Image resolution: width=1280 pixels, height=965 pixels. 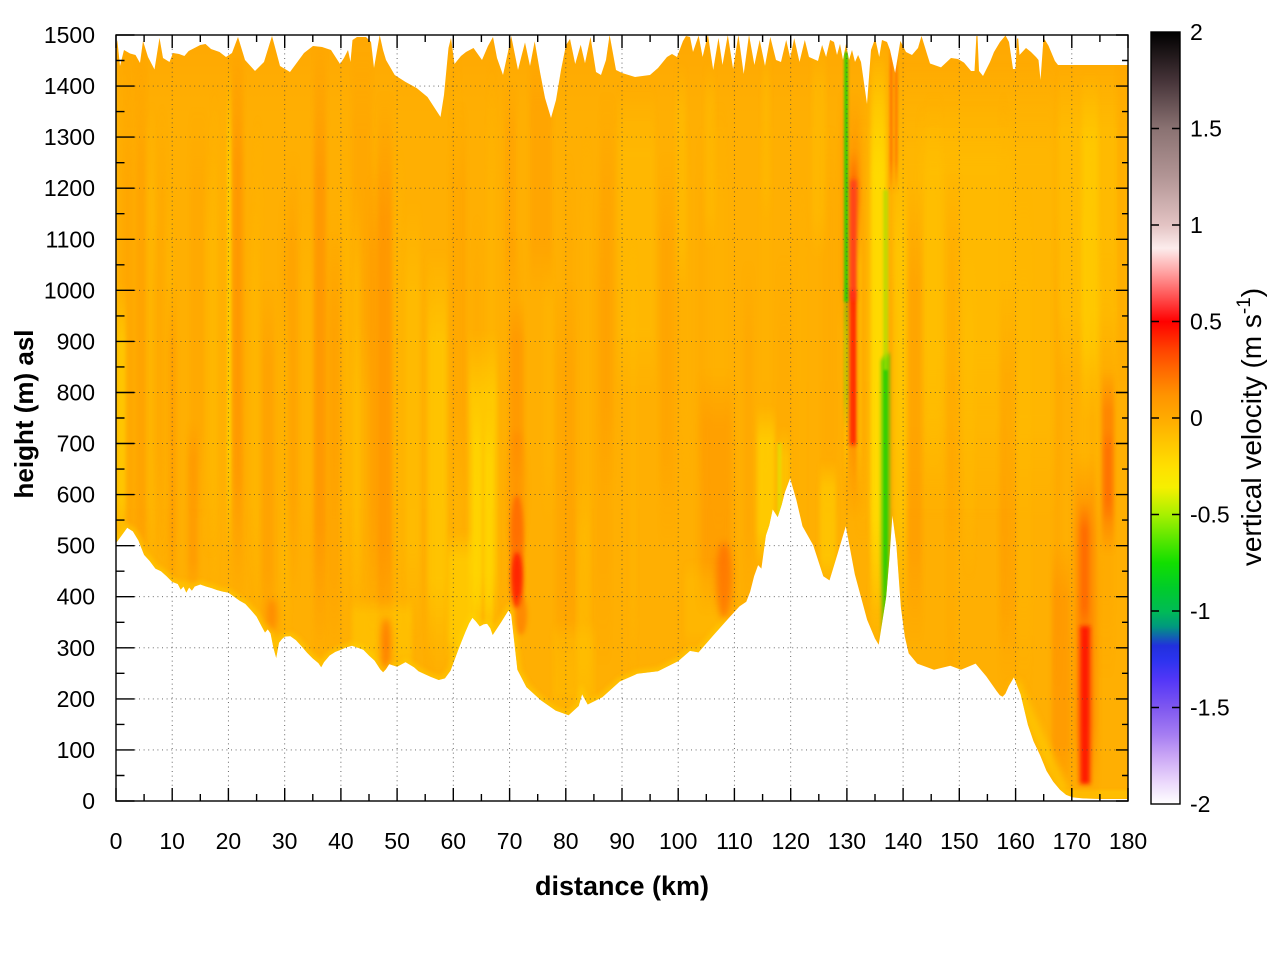 I want to click on svg-text: 900, so click(x=76, y=341).